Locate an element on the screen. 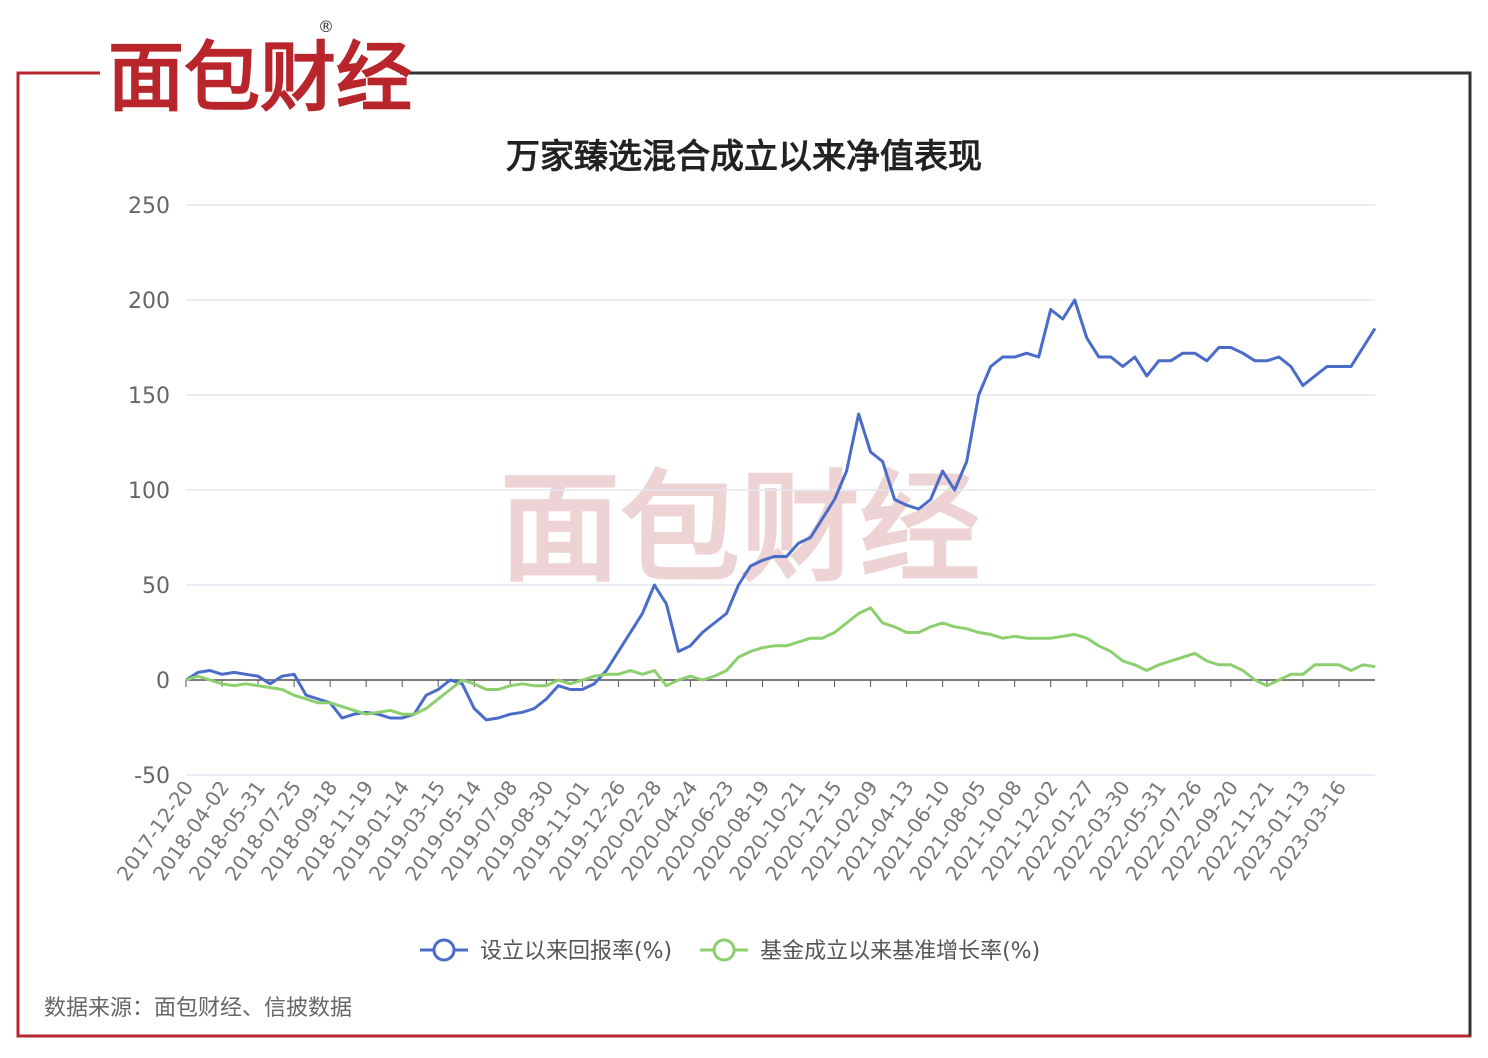 The width and height of the screenshot is (1488, 1058). logo: 面包财经 is located at coordinates (260, 77).